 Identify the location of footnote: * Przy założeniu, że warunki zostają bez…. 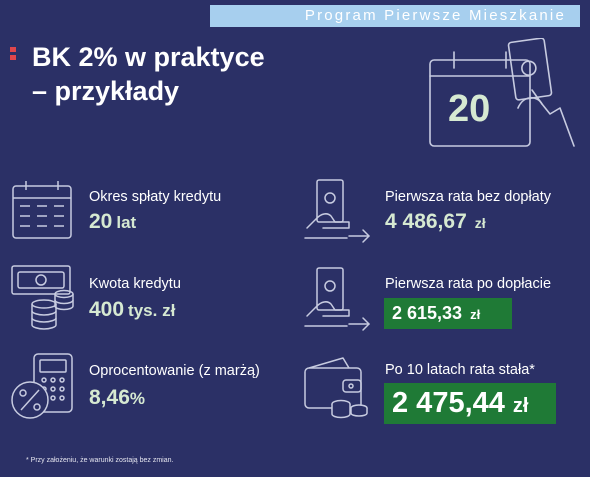
(100, 460).